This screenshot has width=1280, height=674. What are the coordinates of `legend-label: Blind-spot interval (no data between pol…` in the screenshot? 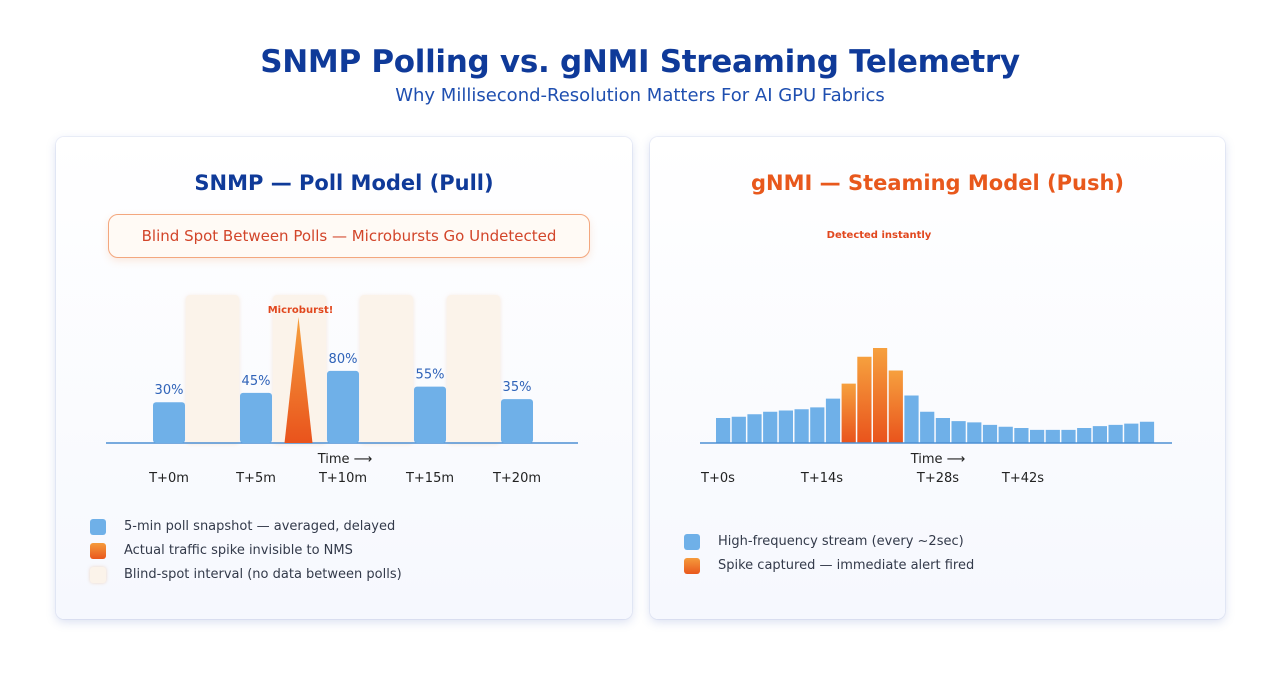 It's located at (263, 574).